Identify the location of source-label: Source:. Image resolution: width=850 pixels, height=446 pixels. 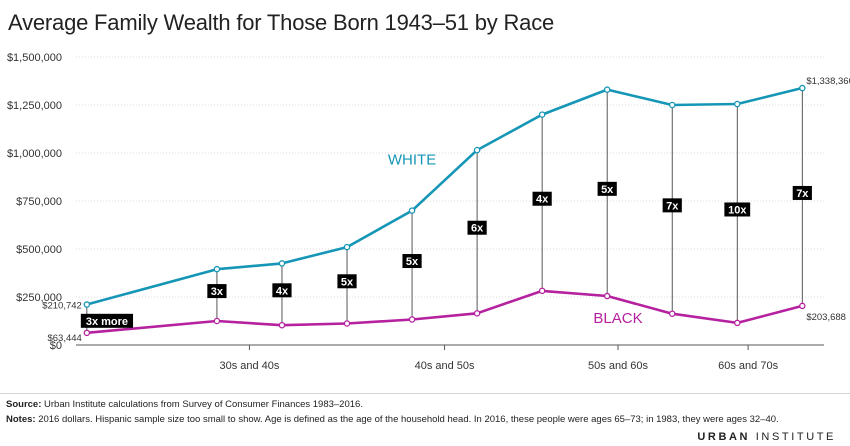
(24, 404).